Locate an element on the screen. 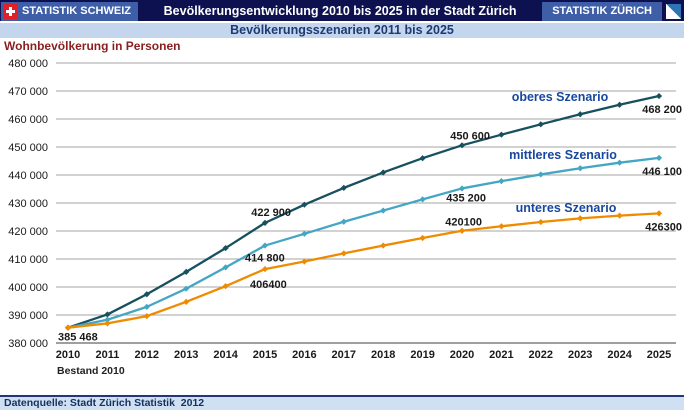 The height and width of the screenshot is (410, 684). y-tick-label: 480 000 is located at coordinates (28, 64).